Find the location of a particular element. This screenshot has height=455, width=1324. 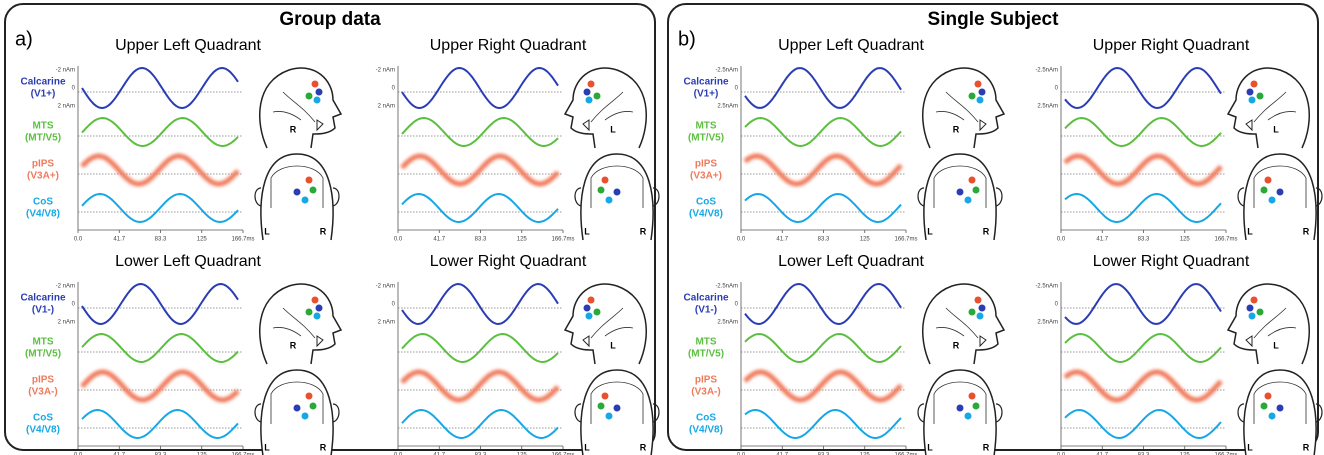

panel-title: Single Subject is located at coordinates (994, 19).